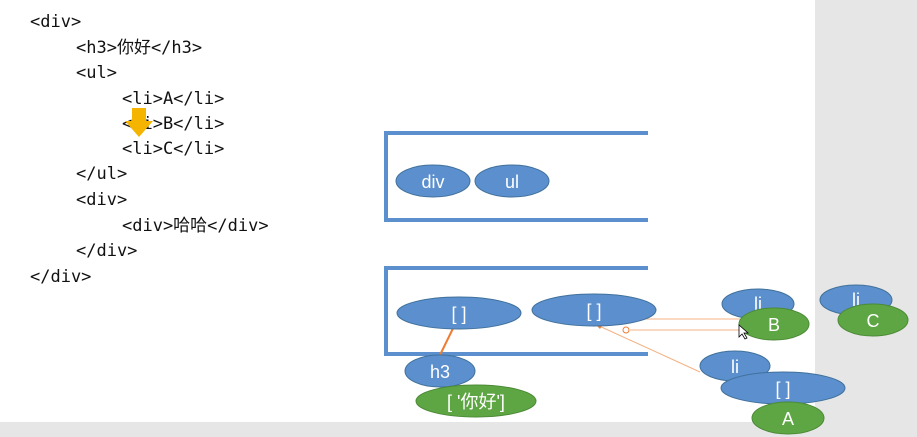 This screenshot has width=917, height=437. I want to click on code-line: <li>A</li>, so click(173, 99).